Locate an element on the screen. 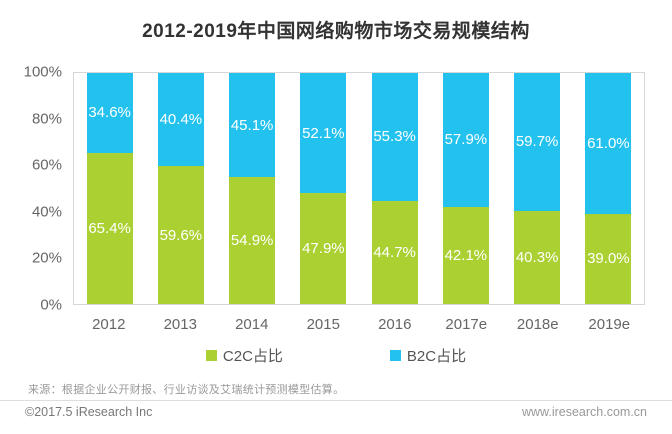 The height and width of the screenshot is (434, 672). b2c-value-label: 55.3% is located at coordinates (394, 137).